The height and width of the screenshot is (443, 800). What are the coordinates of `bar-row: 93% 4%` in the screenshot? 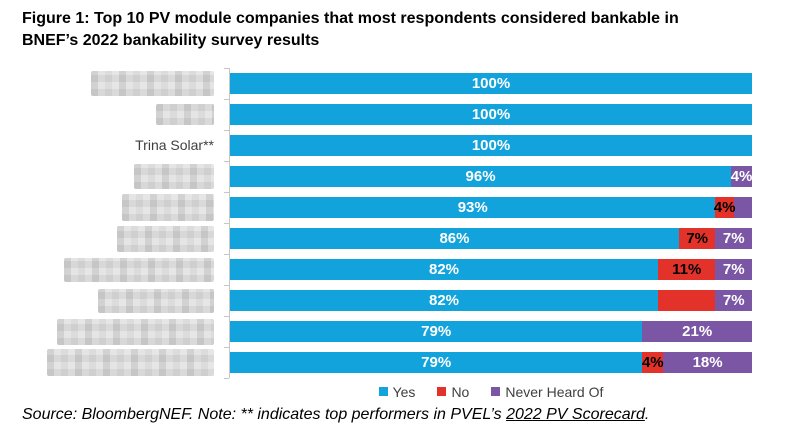 It's located at (491, 207).